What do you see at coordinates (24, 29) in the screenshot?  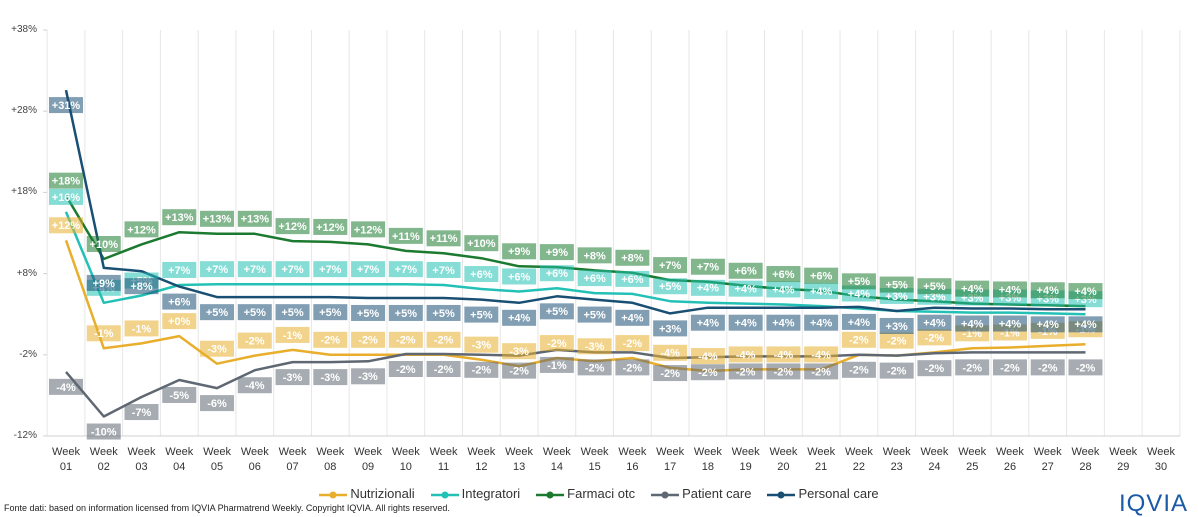 I see `y-tick-label: +38%` at bounding box center [24, 29].